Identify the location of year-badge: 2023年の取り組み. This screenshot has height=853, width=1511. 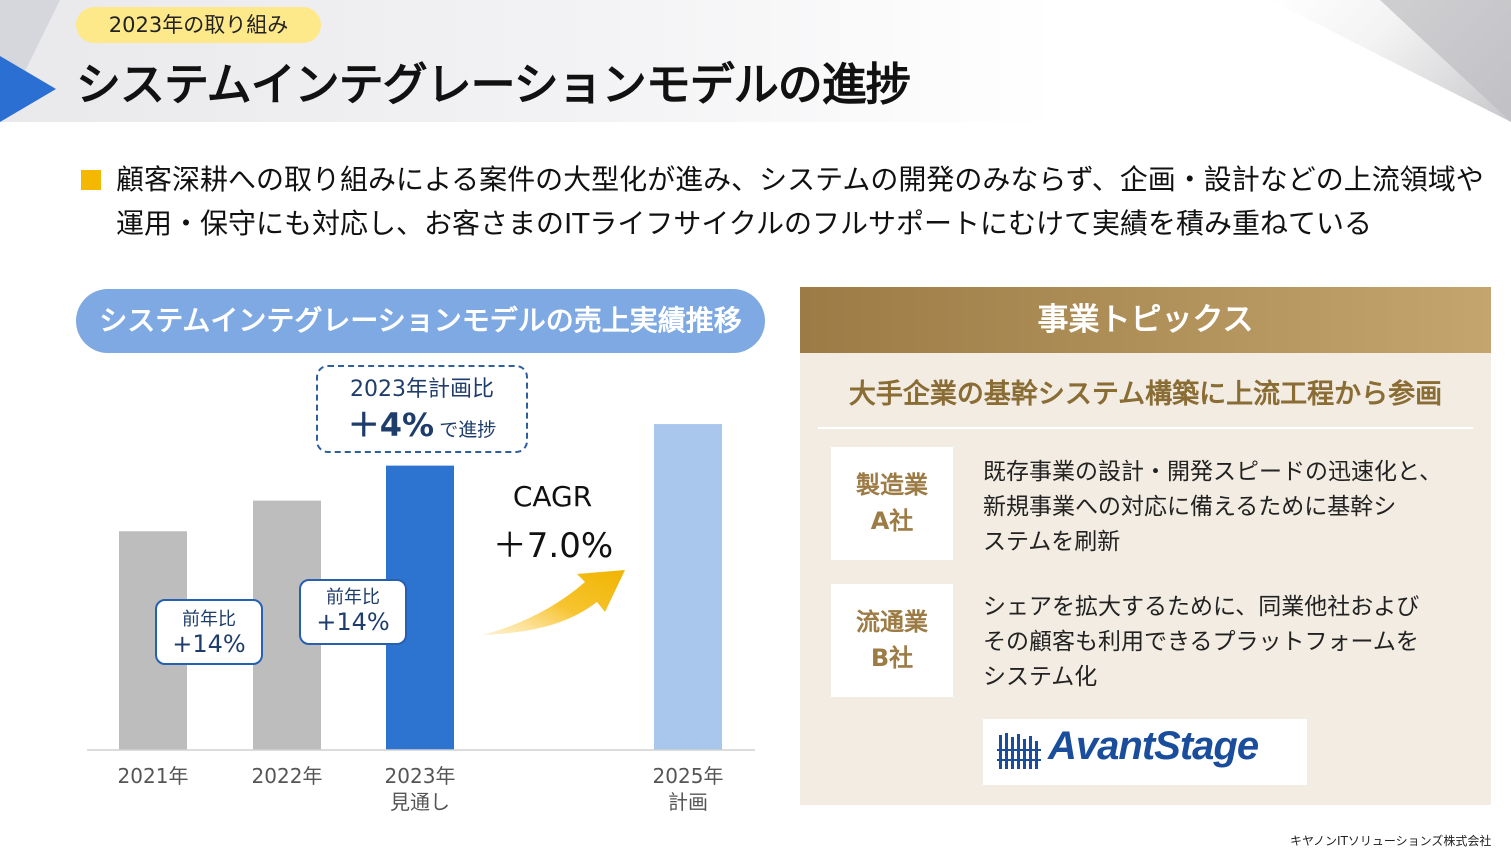
(198, 25).